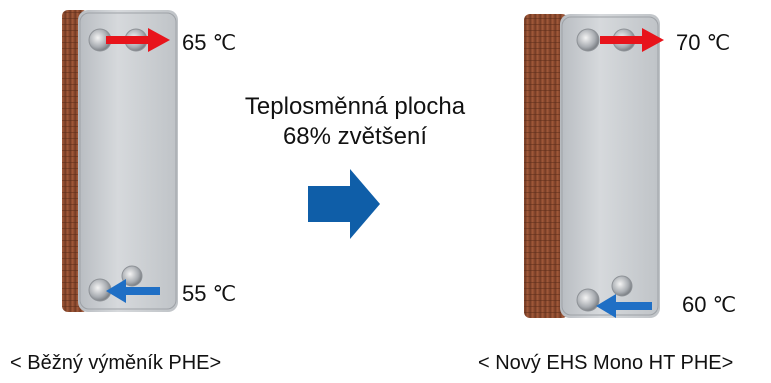 This screenshot has width=771, height=383. I want to click on right-phe-copper-stack, so click(546, 166).